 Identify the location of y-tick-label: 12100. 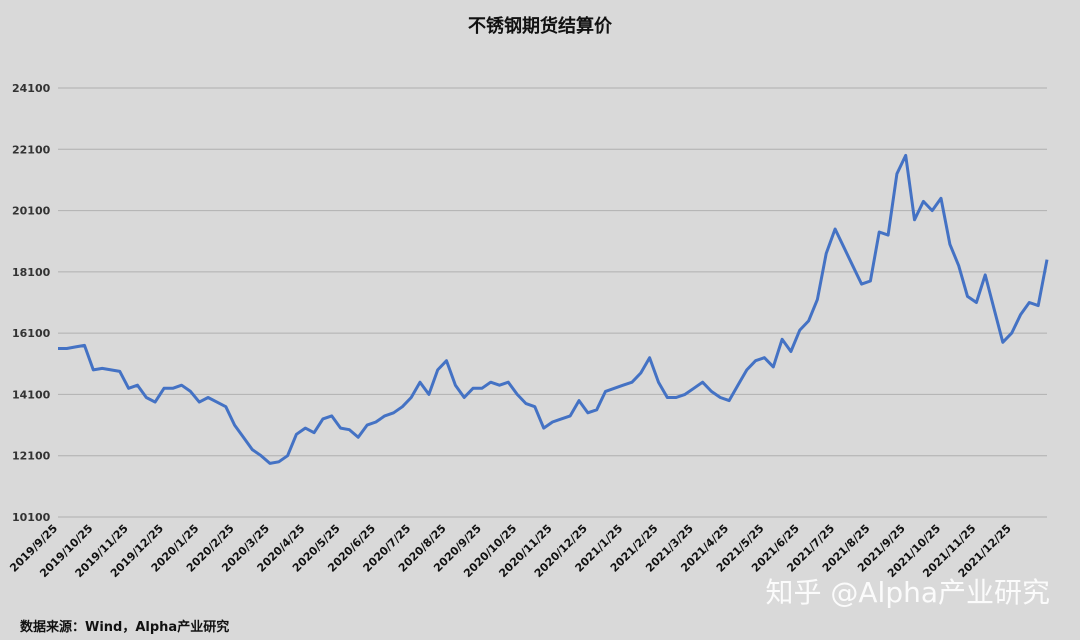
(31, 456).